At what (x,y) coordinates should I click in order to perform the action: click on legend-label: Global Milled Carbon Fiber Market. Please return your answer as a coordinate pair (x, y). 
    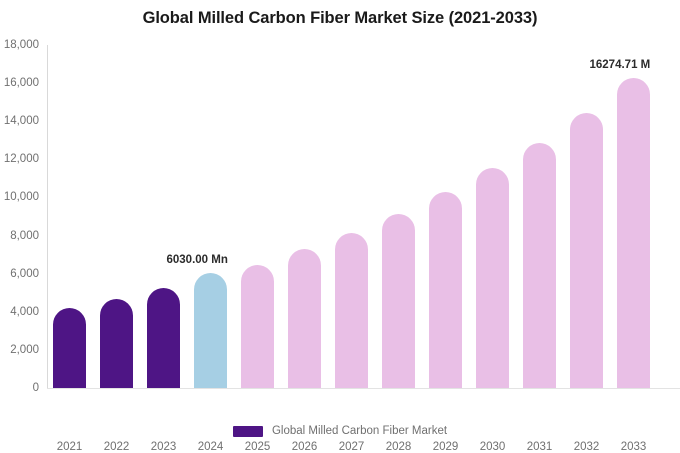
    Looking at the image, I should click on (359, 431).